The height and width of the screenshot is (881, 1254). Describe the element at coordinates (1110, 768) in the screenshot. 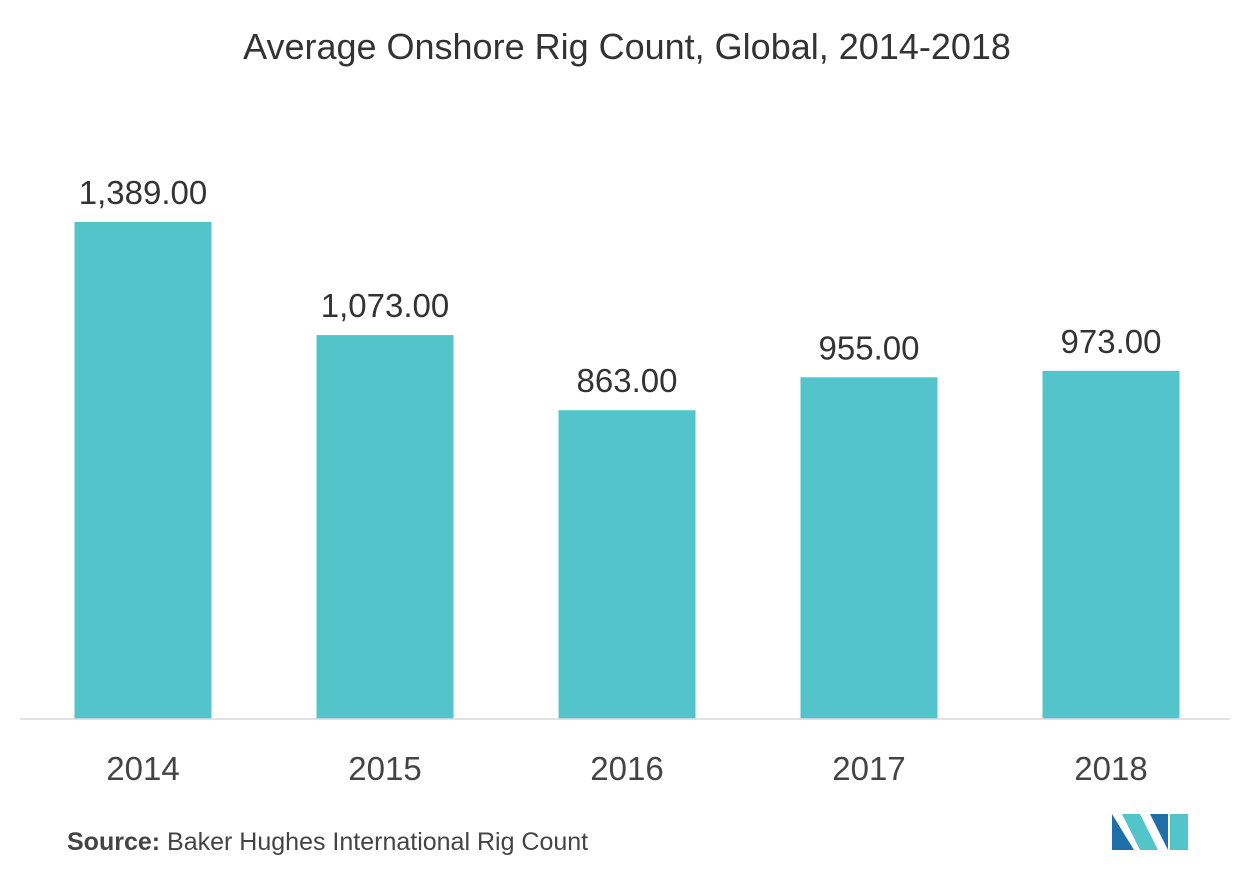

I see `x-tick-label-2018: 2018` at that location.